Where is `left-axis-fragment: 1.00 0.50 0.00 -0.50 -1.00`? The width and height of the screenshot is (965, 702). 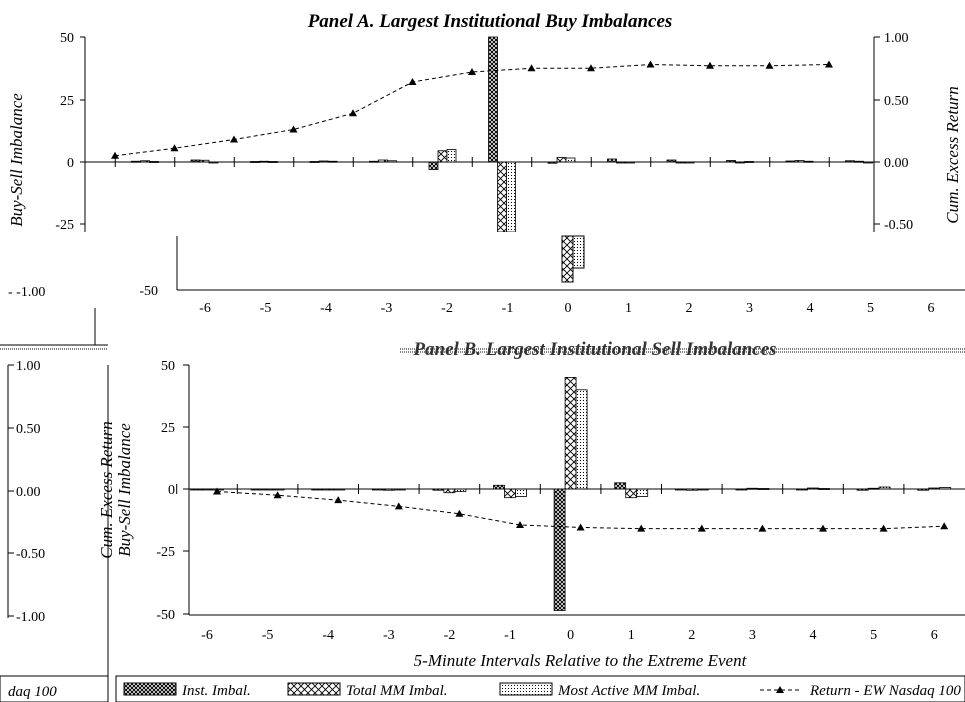
left-axis-fragment: 1.00 0.50 0.00 -0.50 -1.00 is located at coordinates (26, 492).